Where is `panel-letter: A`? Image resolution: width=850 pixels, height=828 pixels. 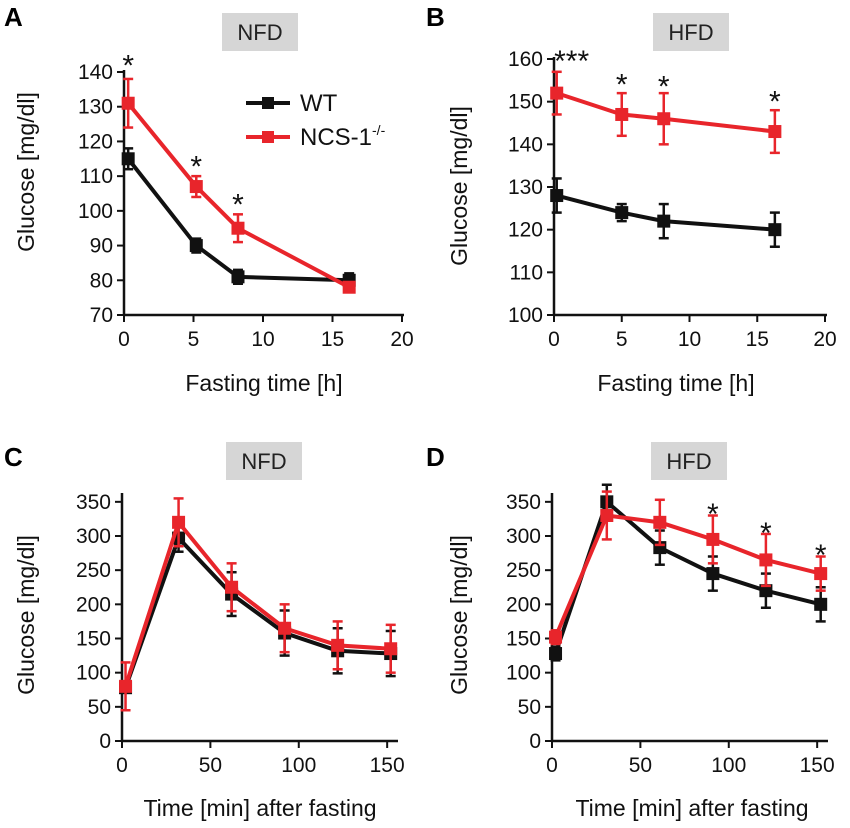
panel-letter: A is located at coordinates (13, 17).